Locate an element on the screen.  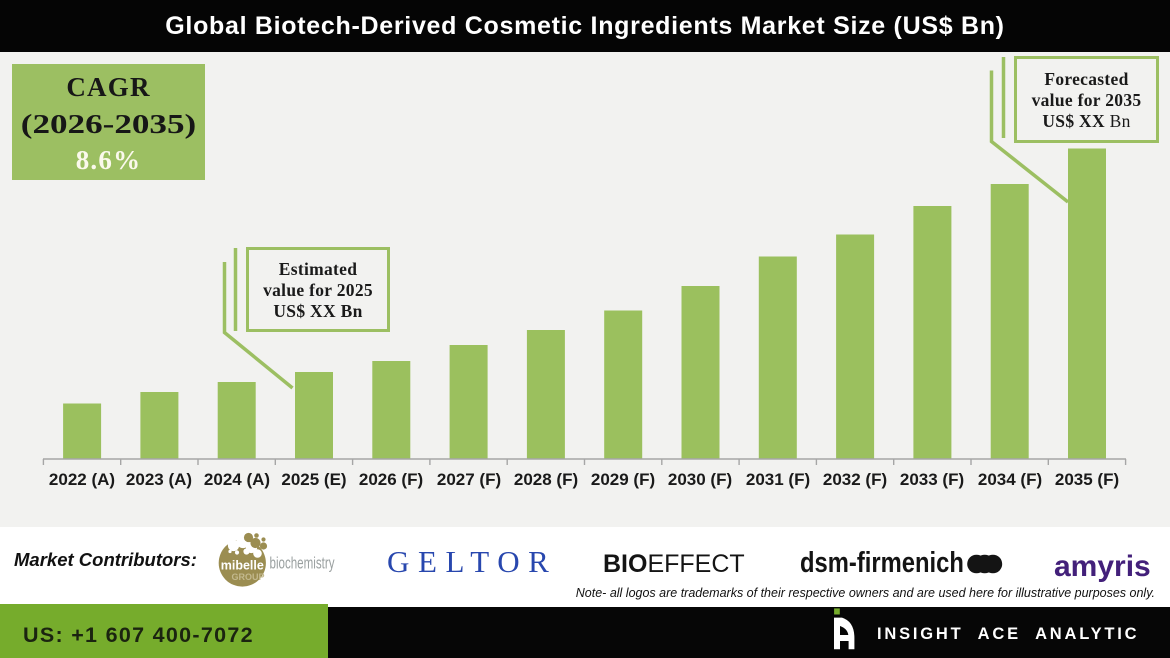
svg-text: GROUP is located at coordinates (247, 577).